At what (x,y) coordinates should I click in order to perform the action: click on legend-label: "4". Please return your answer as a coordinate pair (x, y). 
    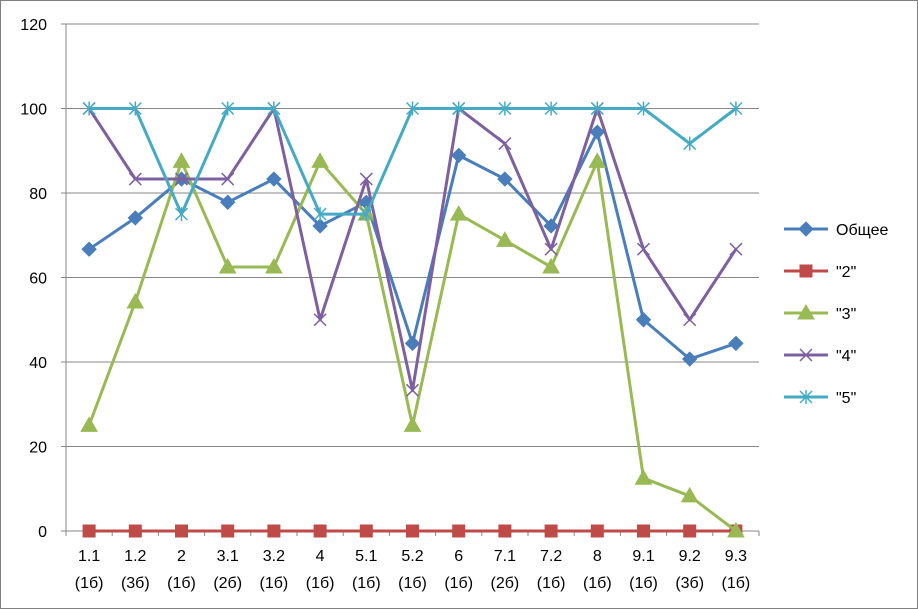
    Looking at the image, I should click on (846, 356).